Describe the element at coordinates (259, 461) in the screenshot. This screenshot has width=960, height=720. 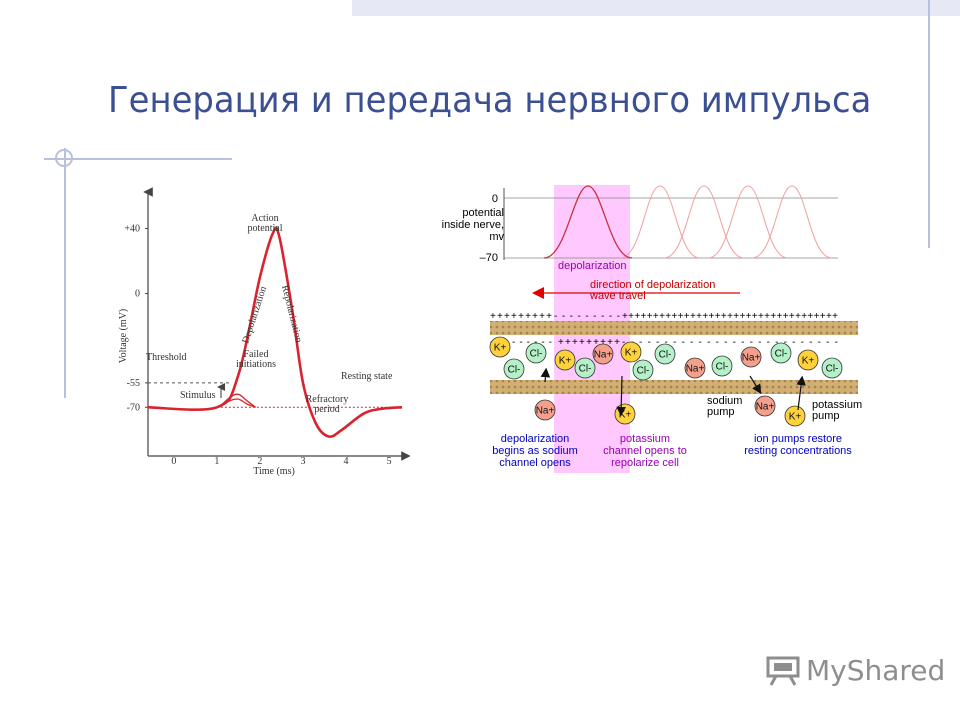
I see `x-tick-label: 2` at that location.